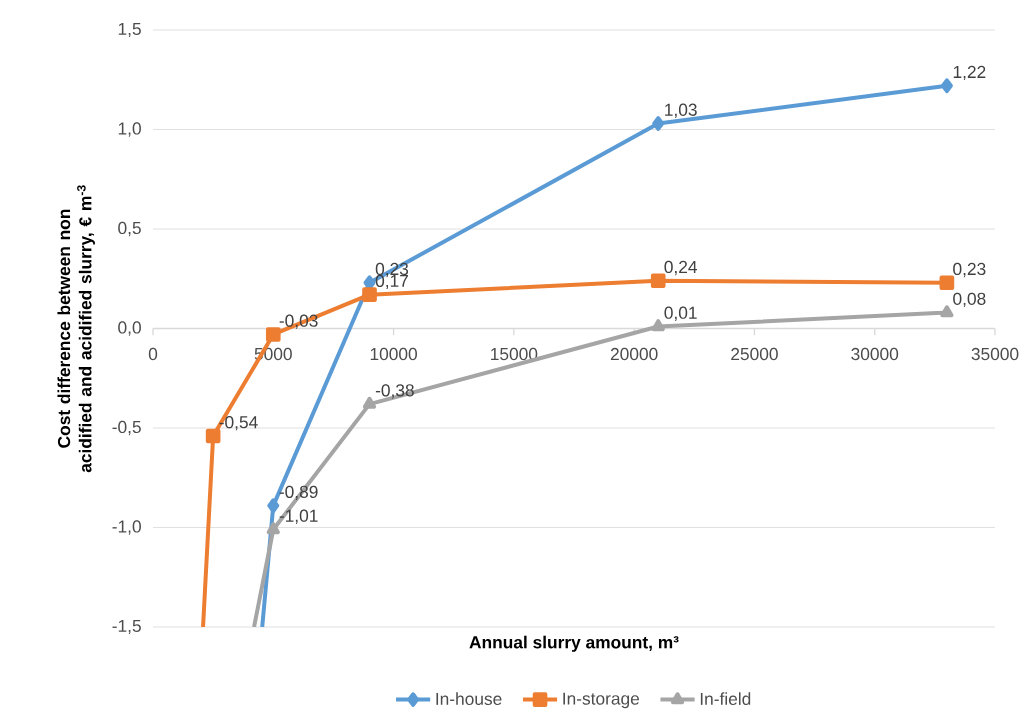  I want to click on data-label: -0,38, so click(394, 391).